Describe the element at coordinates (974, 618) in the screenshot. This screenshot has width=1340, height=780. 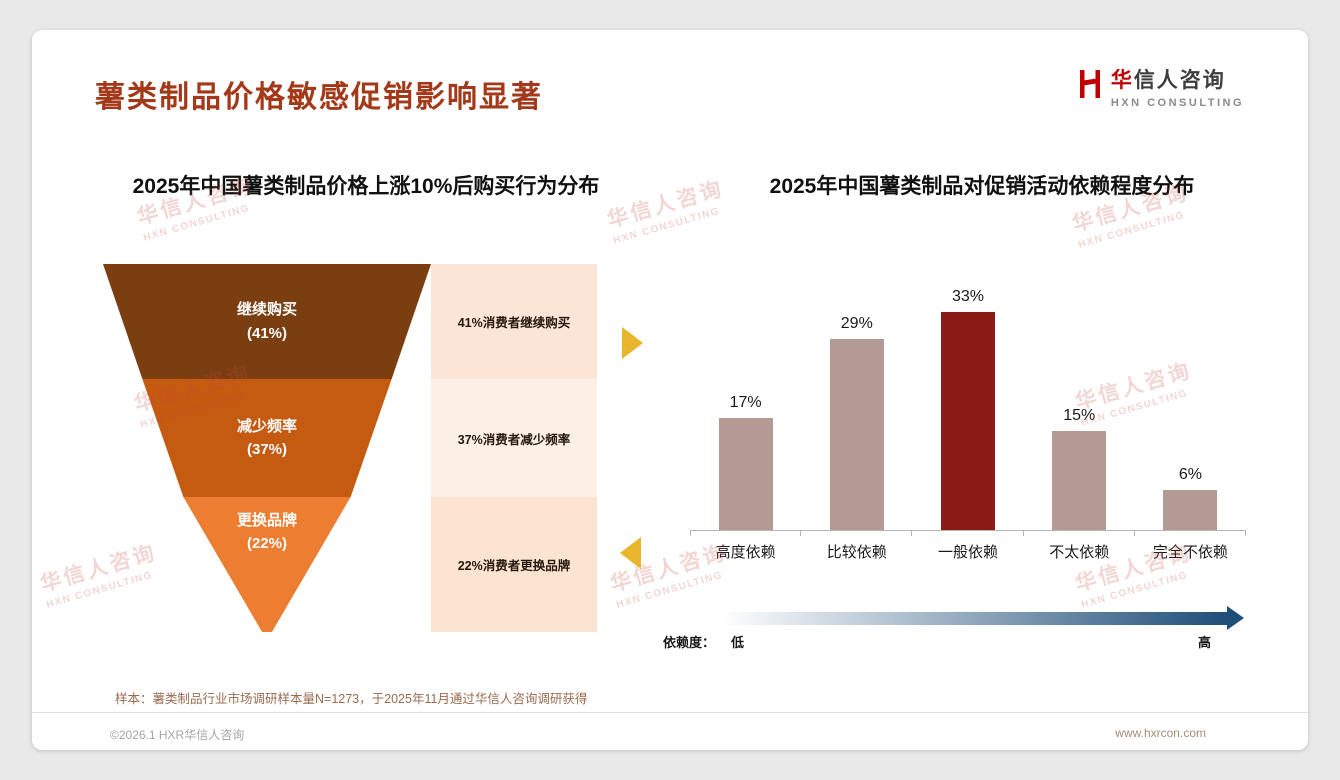
I see `gradient-bar` at that location.